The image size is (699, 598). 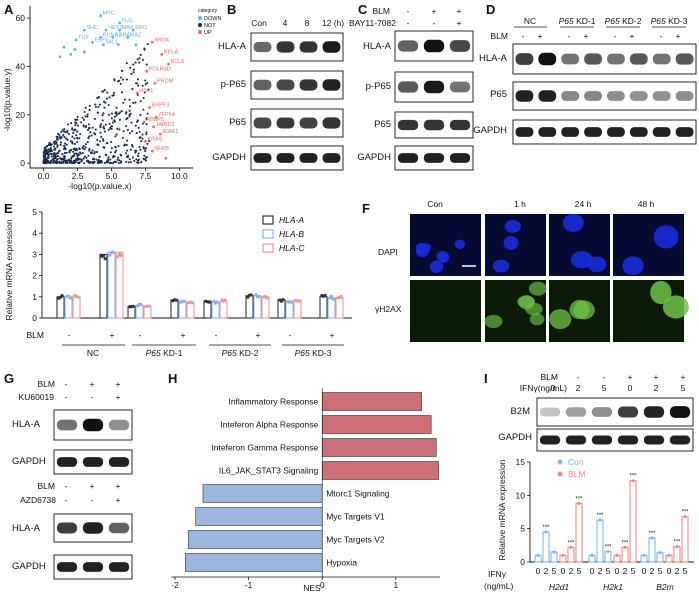 What do you see at coordinates (563, 571) in the screenshot?
I see `i-dose-label: 0` at bounding box center [563, 571].